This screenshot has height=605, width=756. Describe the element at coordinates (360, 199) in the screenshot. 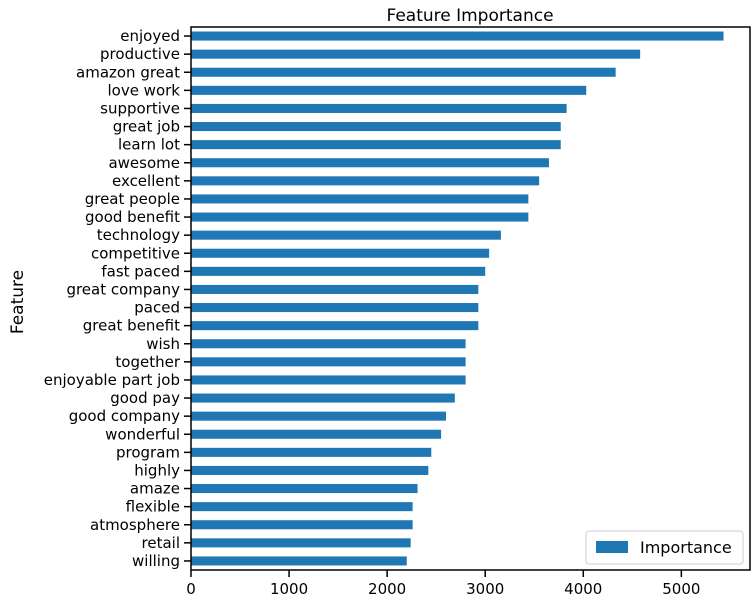

I see `bar-great-people` at that location.